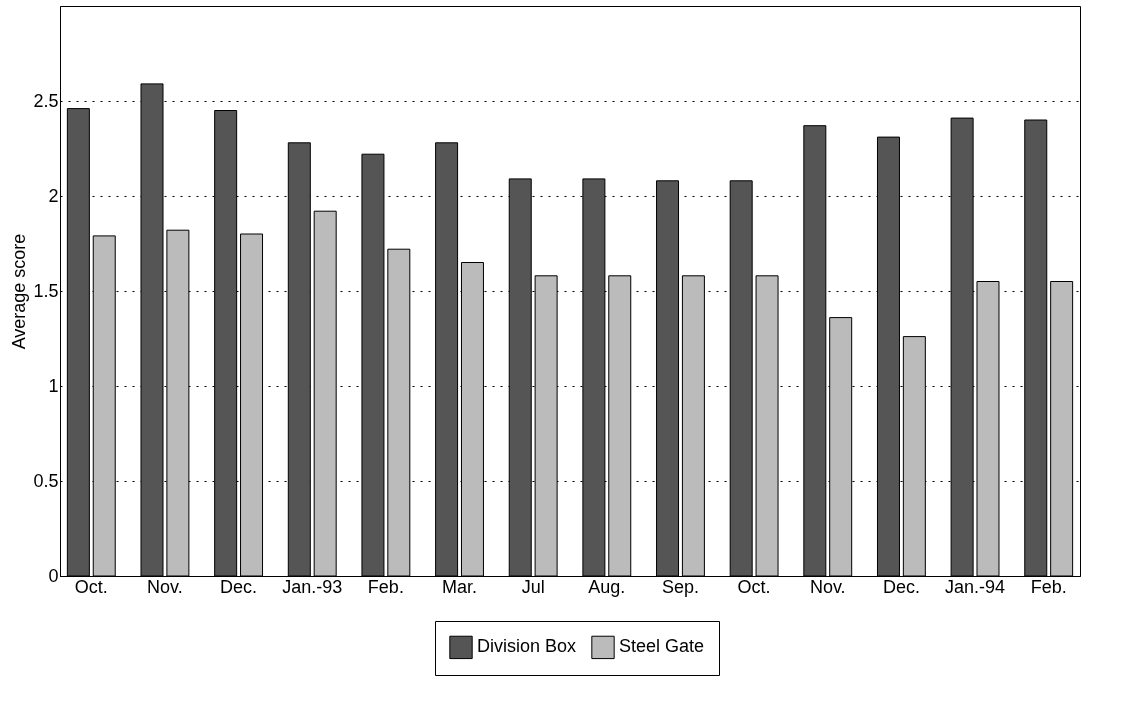  I want to click on x-tick-label: Sep., so click(680, 586).